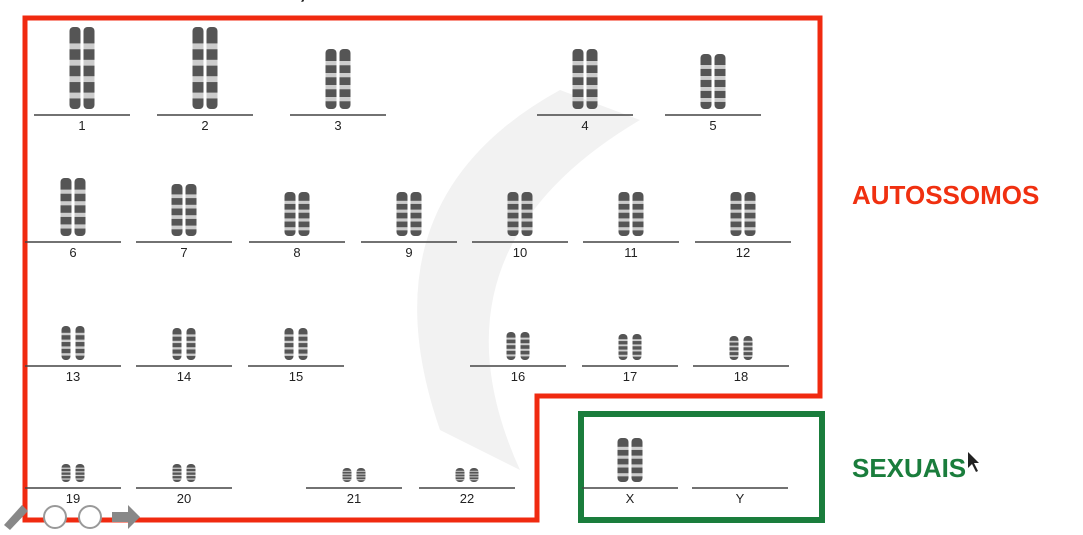 This screenshot has height=535, width=1083. What do you see at coordinates (467, 498) in the screenshot?
I see `chromosome-label: 22` at bounding box center [467, 498].